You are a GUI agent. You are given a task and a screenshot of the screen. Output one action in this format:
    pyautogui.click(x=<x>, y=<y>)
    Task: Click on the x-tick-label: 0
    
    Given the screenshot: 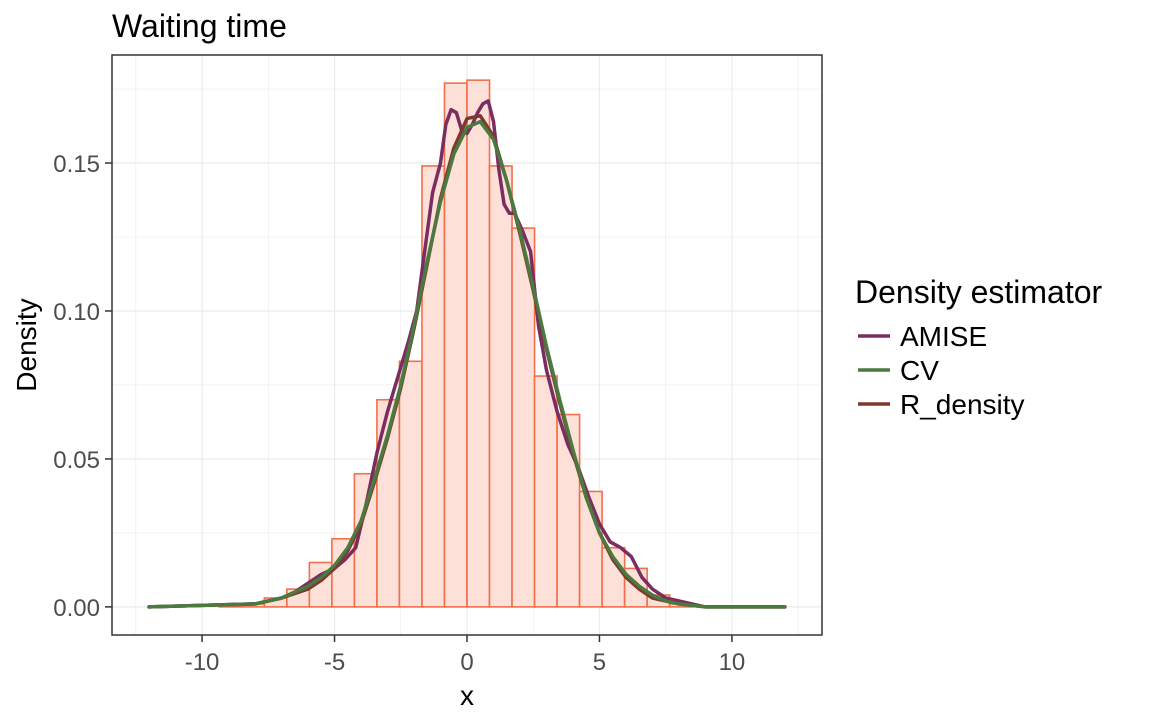 What is the action you would take?
    pyautogui.click(x=466, y=662)
    